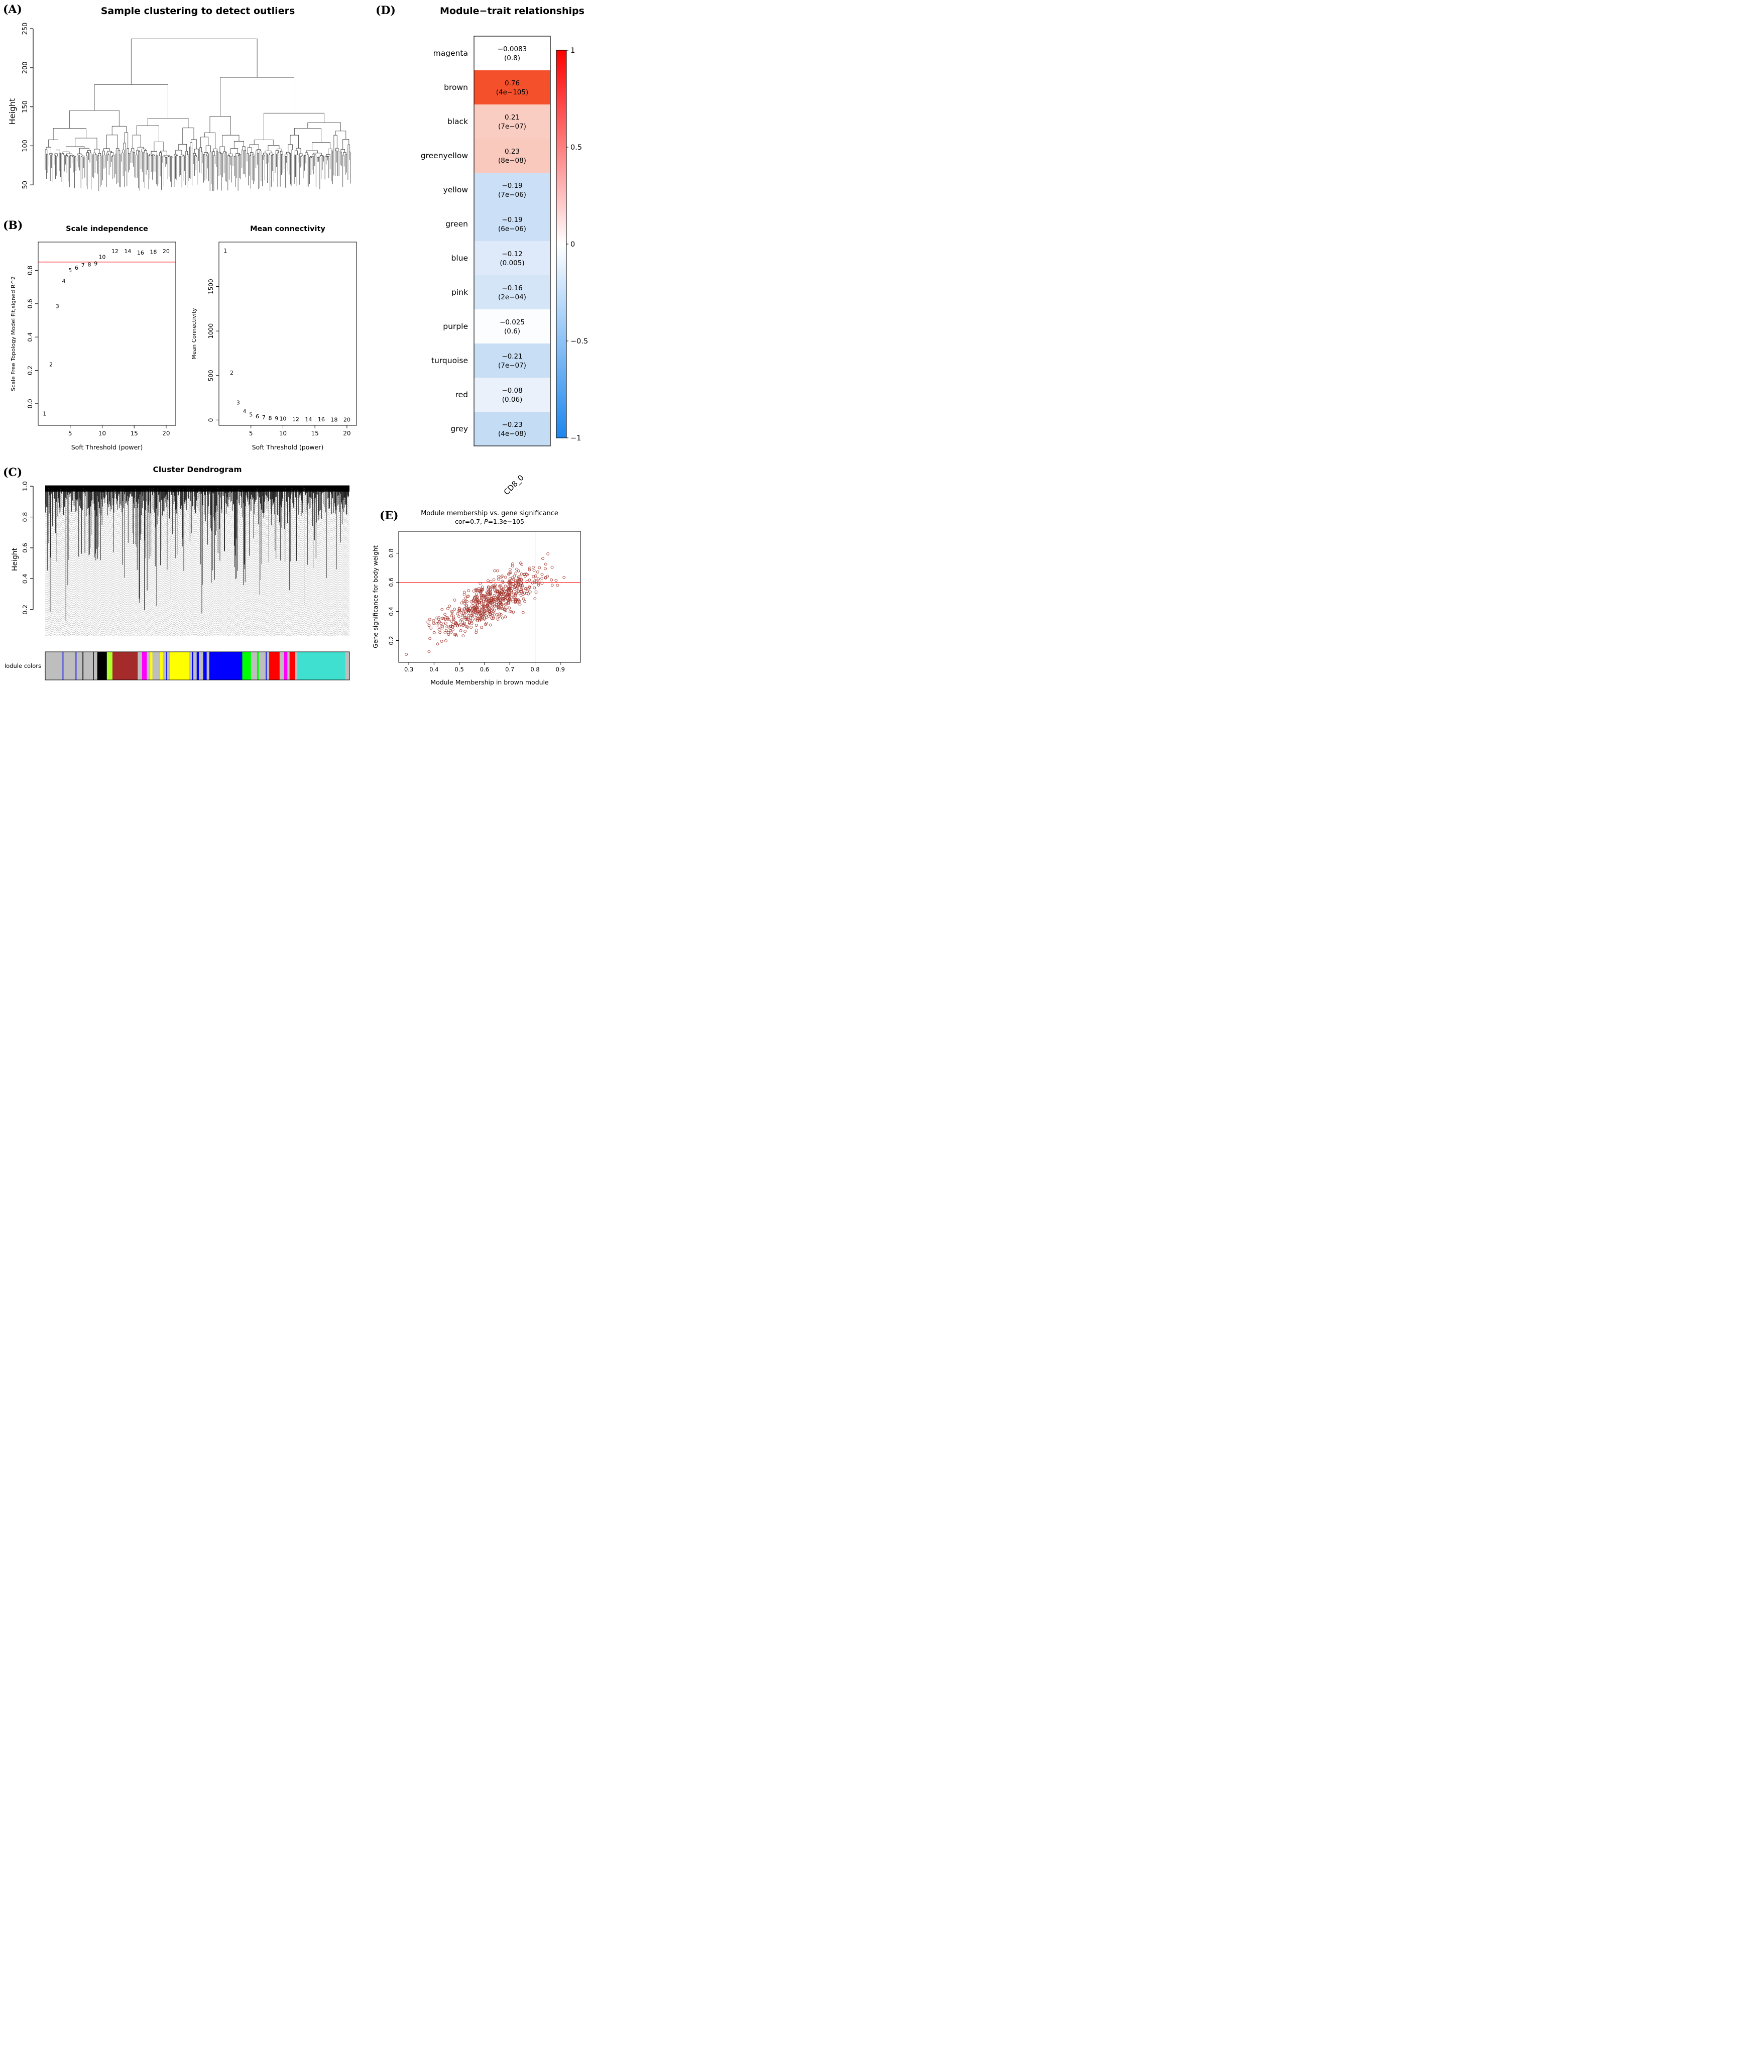  Describe the element at coordinates (25, 185) in the screenshot. I see `svg-text: 50` at that location.